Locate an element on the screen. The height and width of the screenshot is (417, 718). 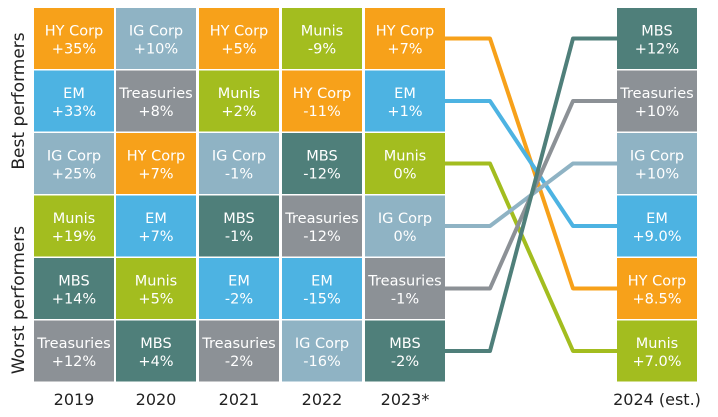
cell-2024-est--mbs-value: +12% is located at coordinates (657, 50).